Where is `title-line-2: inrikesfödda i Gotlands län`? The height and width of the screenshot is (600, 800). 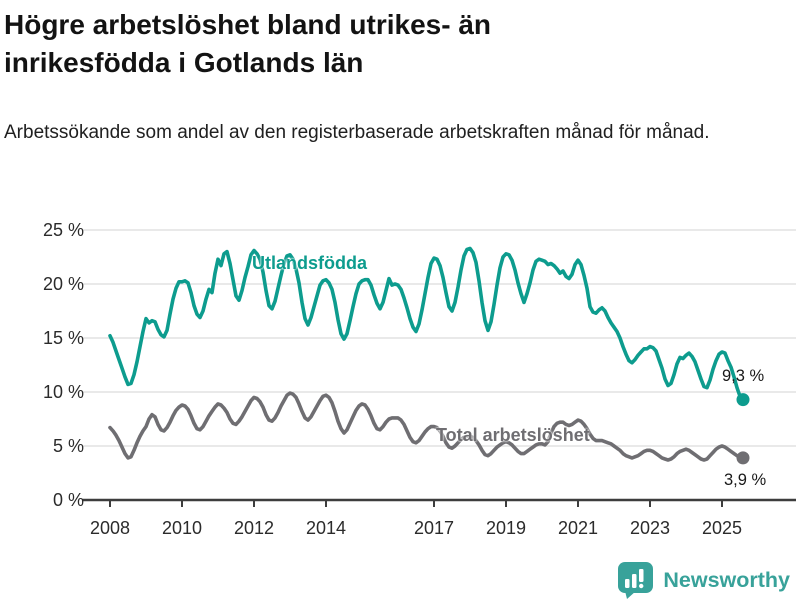
title-line-2: inrikesfödda i Gotlands län is located at coordinates (184, 62).